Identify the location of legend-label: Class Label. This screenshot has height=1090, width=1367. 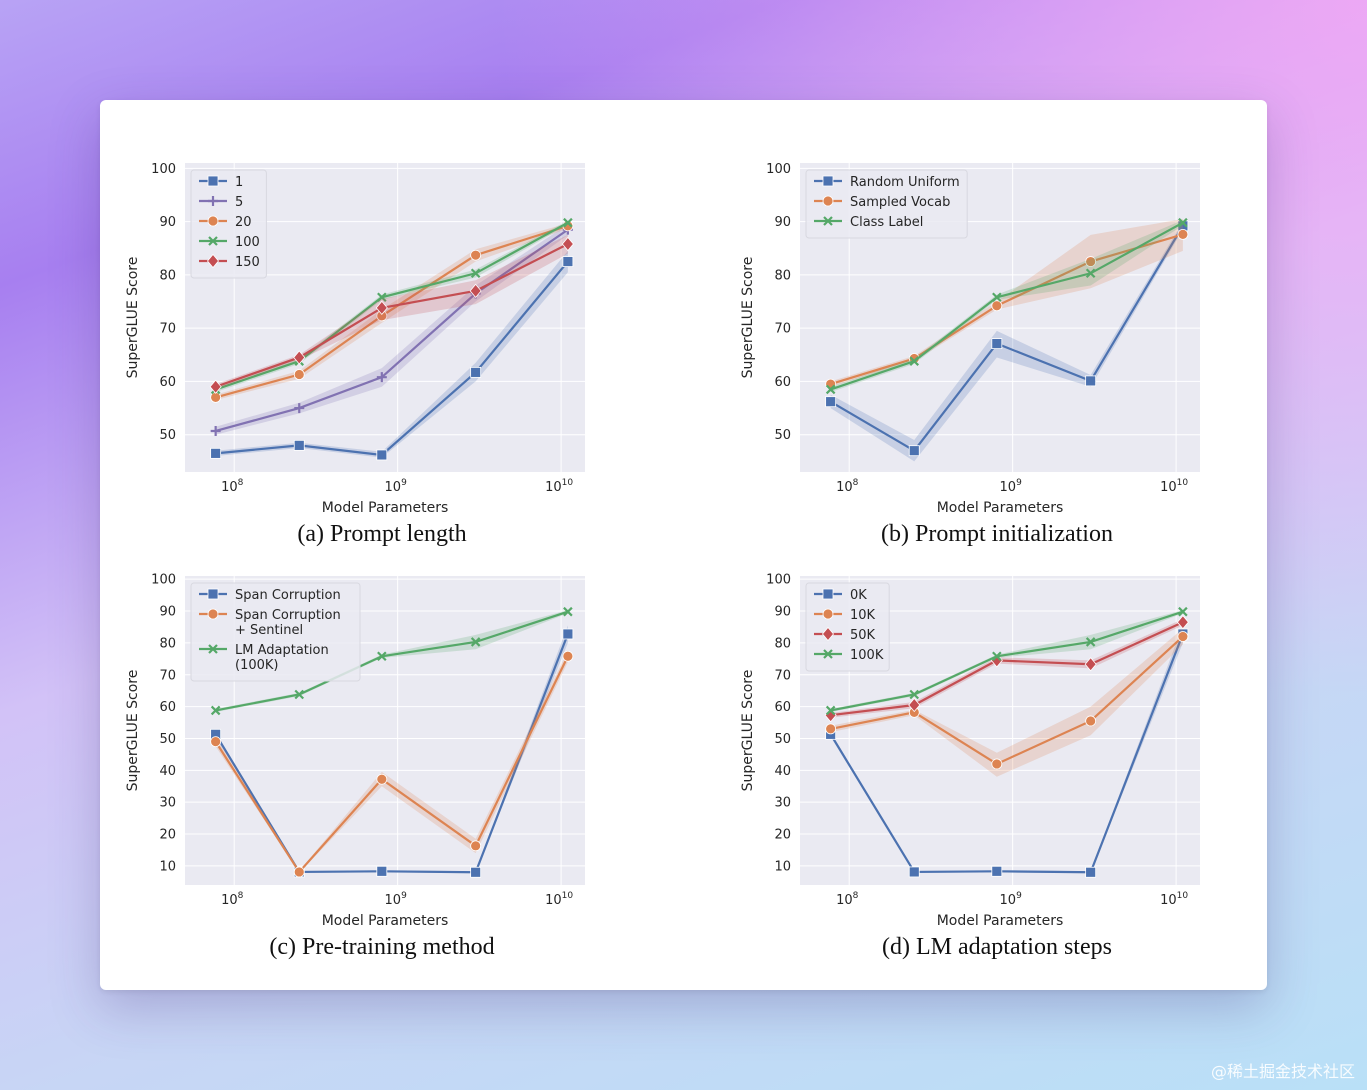
(886, 222).